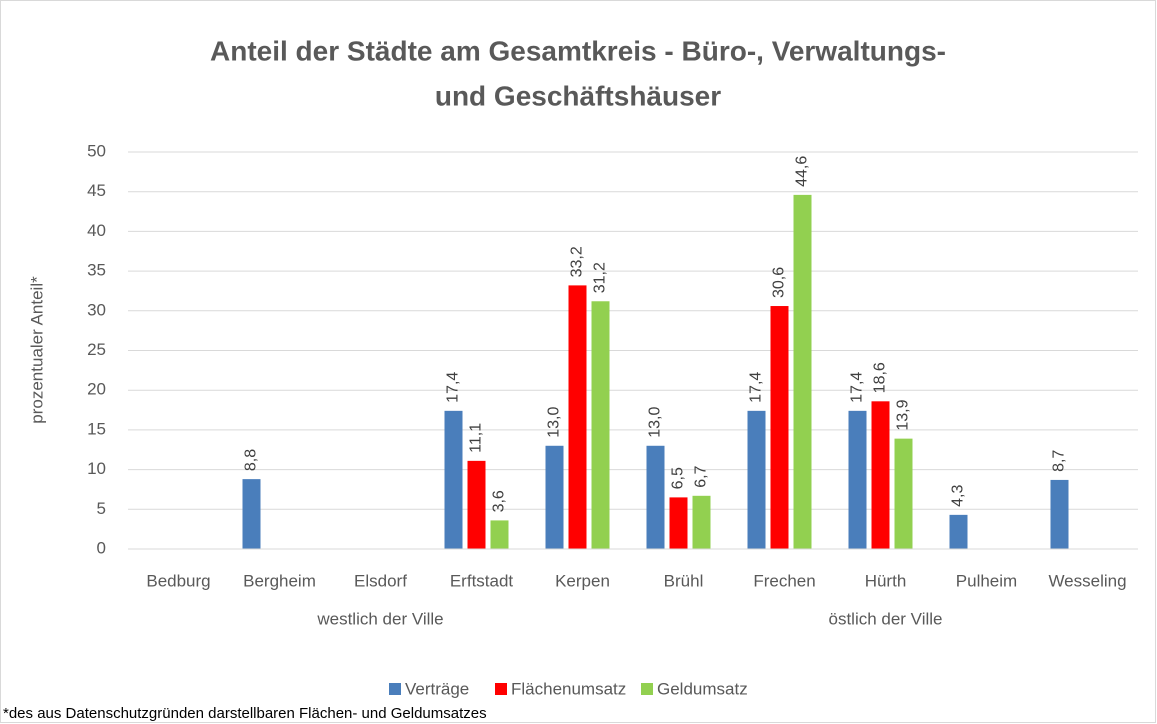  Describe the element at coordinates (678, 478) in the screenshot. I see `data-label: 6,5` at that location.